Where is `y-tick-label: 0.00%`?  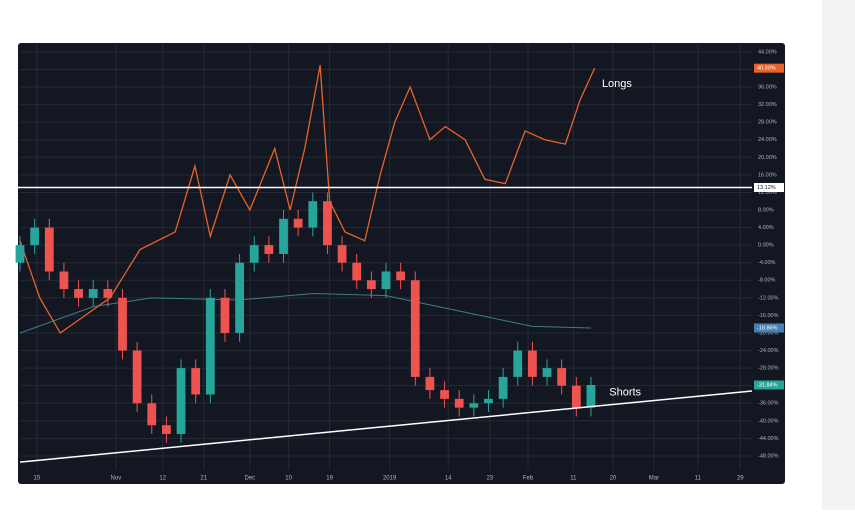
y-tick-label: 0.00% is located at coordinates (766, 246).